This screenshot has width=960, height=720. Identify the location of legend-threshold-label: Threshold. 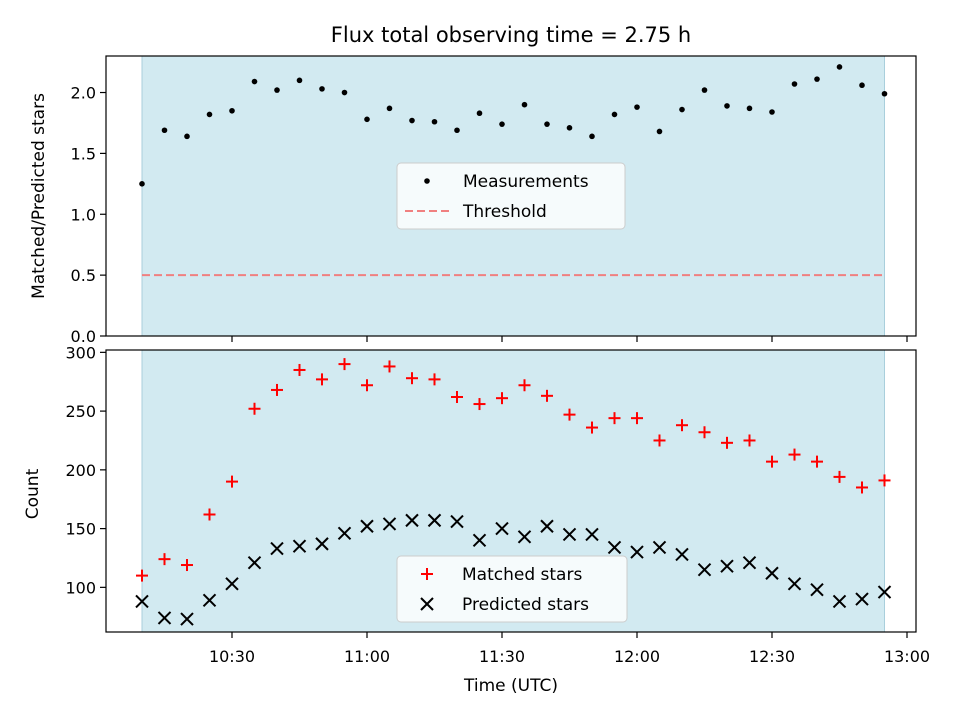
(504, 212).